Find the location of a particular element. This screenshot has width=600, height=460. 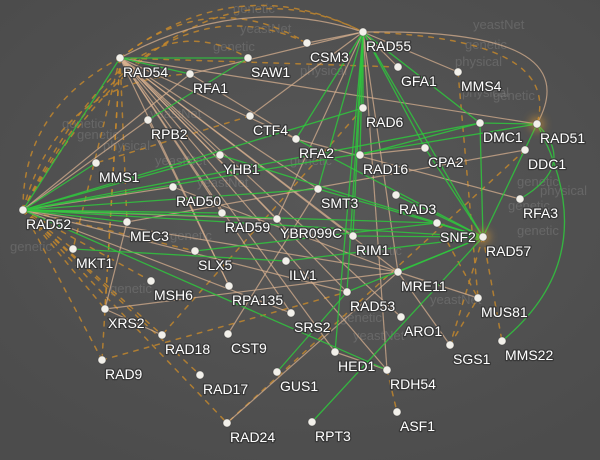

node-MUS81 is located at coordinates (478, 298).